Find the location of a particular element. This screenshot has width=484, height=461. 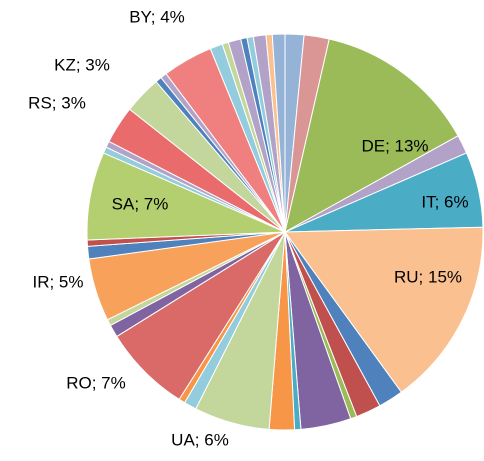

slice-label: KZ; 3% is located at coordinates (82, 64).